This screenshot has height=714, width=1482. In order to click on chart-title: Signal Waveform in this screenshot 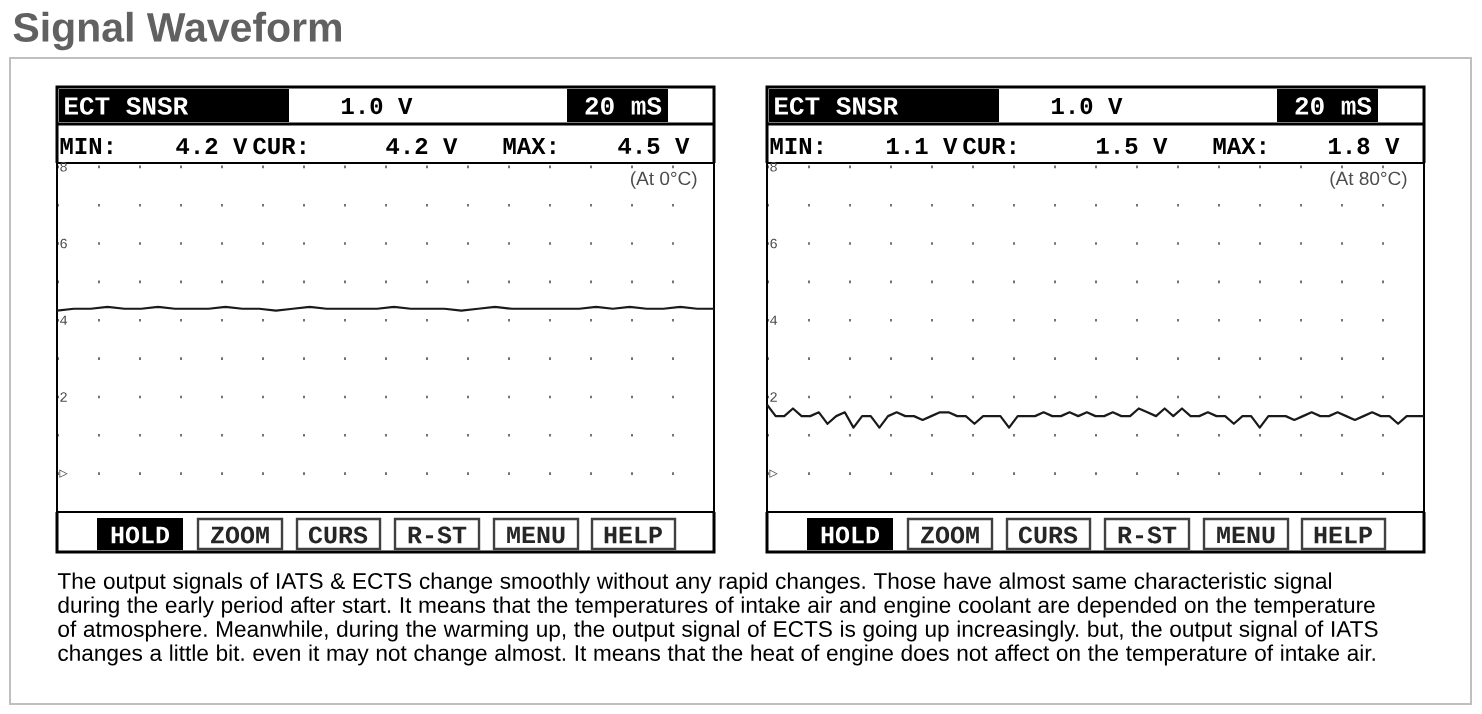, I will do `click(177, 31)`.